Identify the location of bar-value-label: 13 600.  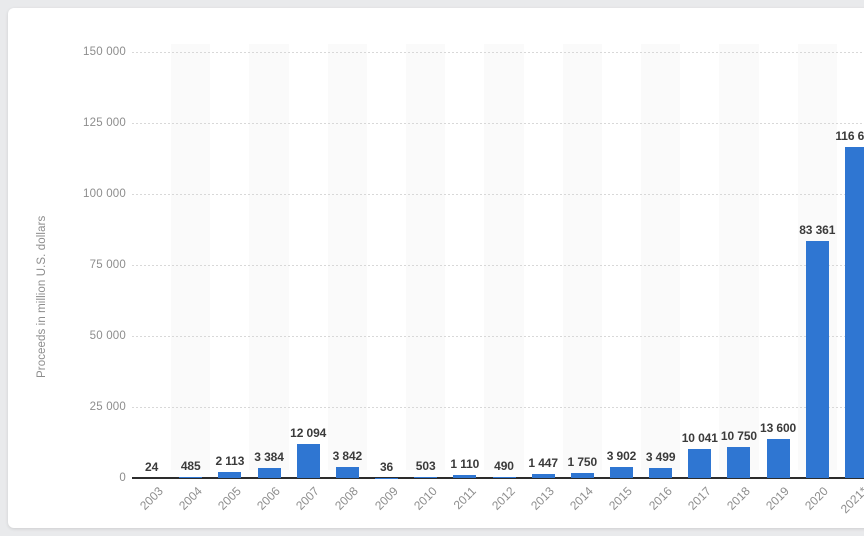
(778, 428).